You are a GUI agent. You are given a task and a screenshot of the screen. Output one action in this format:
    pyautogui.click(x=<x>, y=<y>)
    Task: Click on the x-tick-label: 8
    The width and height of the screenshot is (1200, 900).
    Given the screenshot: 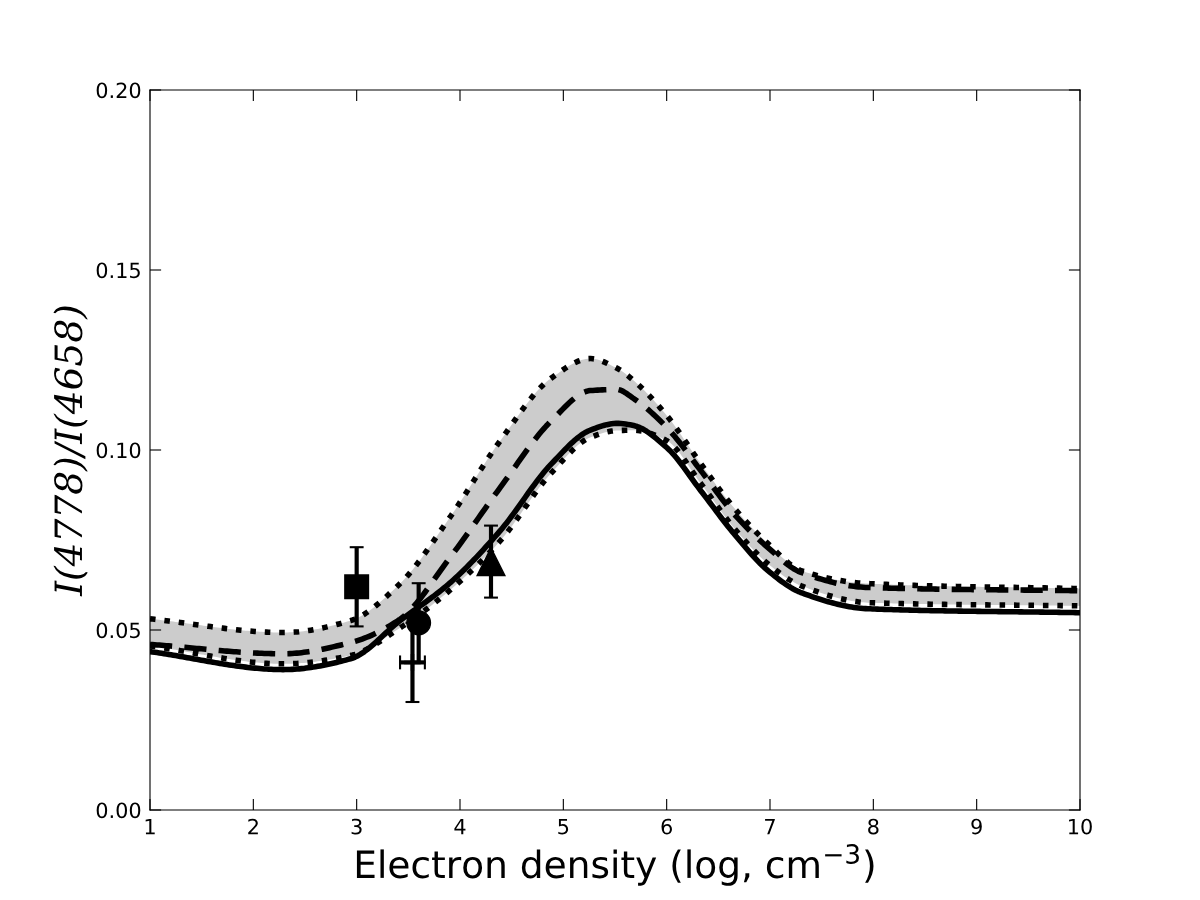 What is the action you would take?
    pyautogui.click(x=873, y=826)
    